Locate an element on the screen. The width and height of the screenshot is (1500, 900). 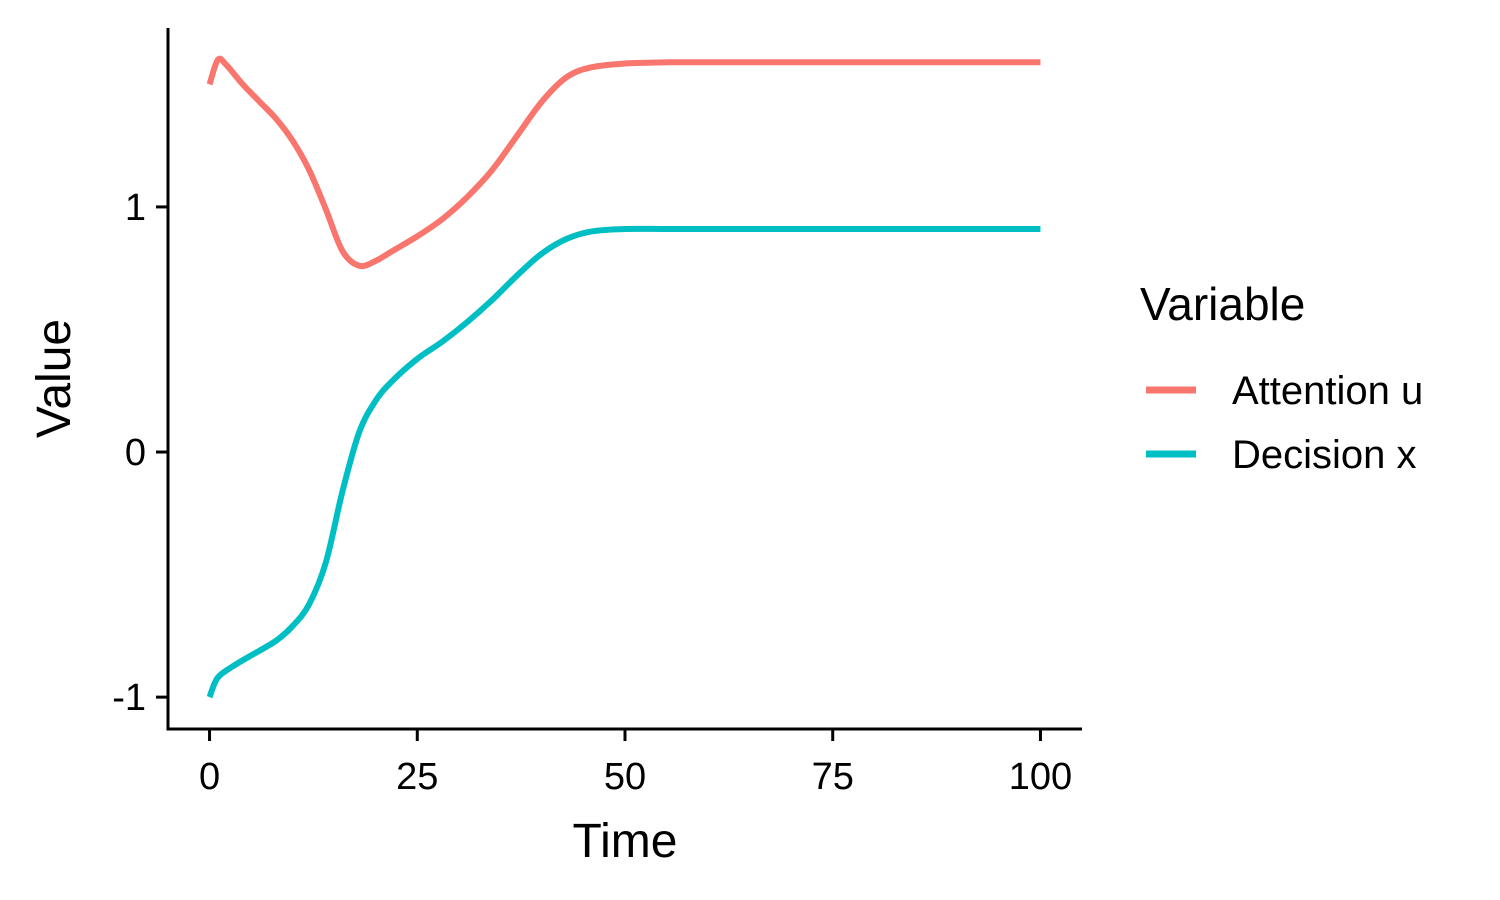
x-tick-label: 100 is located at coordinates (1040, 777).